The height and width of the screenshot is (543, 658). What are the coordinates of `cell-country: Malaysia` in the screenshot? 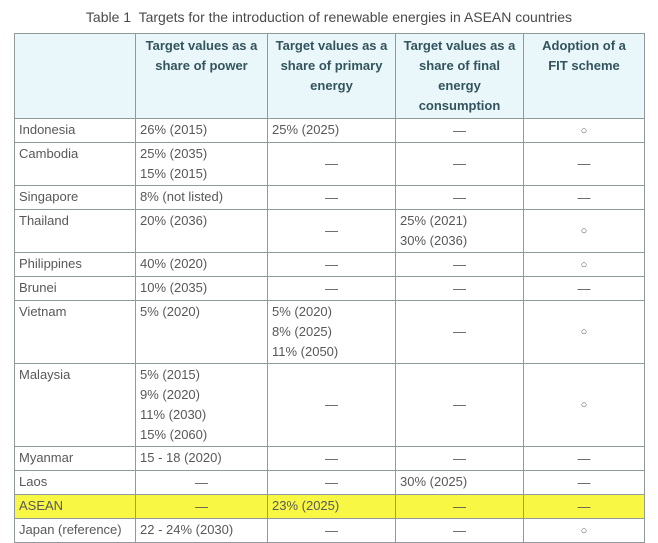 It's located at (75, 405).